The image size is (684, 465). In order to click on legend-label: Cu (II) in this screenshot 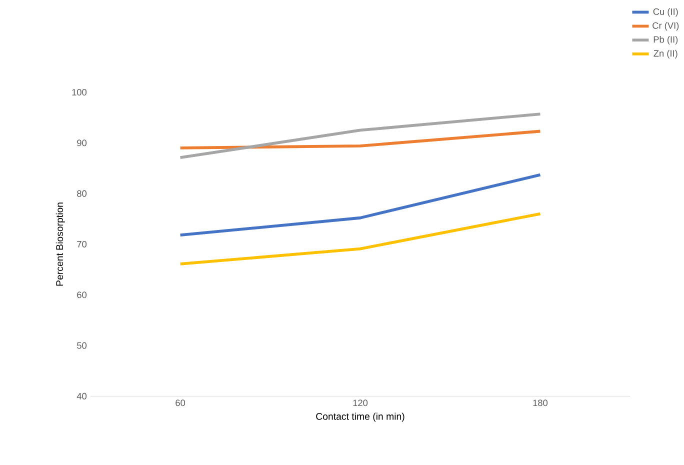, I will do `click(665, 12)`.